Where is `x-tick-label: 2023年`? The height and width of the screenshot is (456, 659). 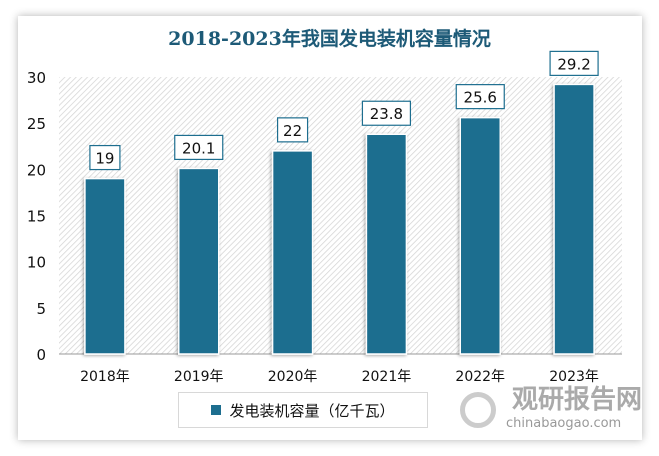
x-tick-label: 2023年 is located at coordinates (574, 377).